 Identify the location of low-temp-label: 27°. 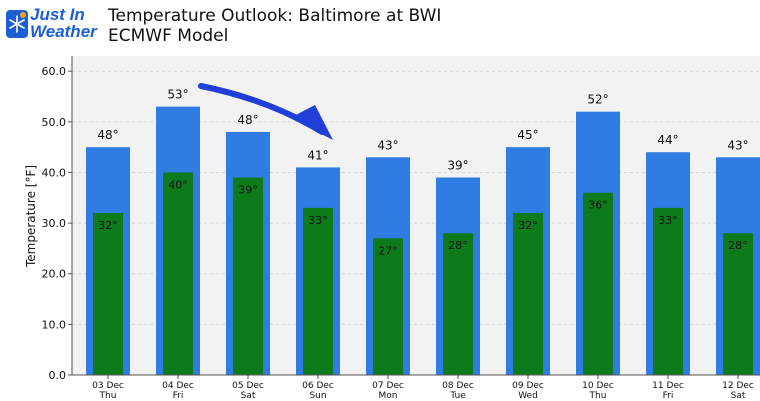
(388, 250).